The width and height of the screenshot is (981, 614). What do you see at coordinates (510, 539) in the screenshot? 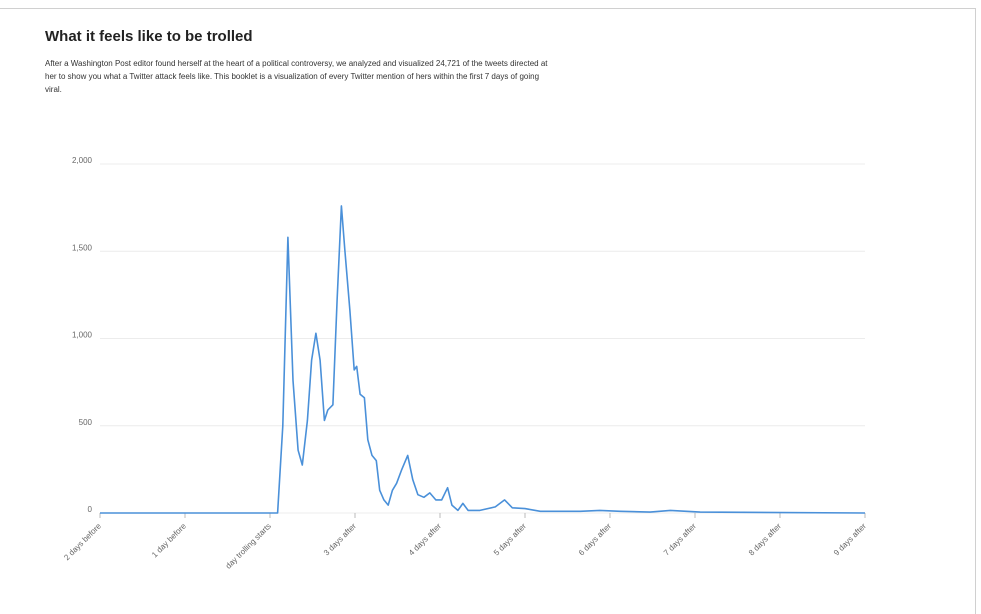
I see `x-tick-label: 5 days after` at bounding box center [510, 539].